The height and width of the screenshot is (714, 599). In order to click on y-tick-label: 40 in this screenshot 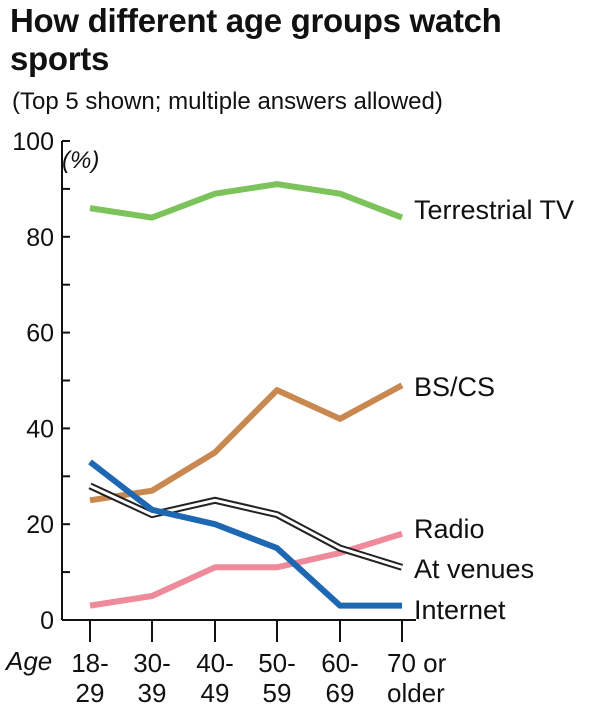, I will do `click(40, 429)`.